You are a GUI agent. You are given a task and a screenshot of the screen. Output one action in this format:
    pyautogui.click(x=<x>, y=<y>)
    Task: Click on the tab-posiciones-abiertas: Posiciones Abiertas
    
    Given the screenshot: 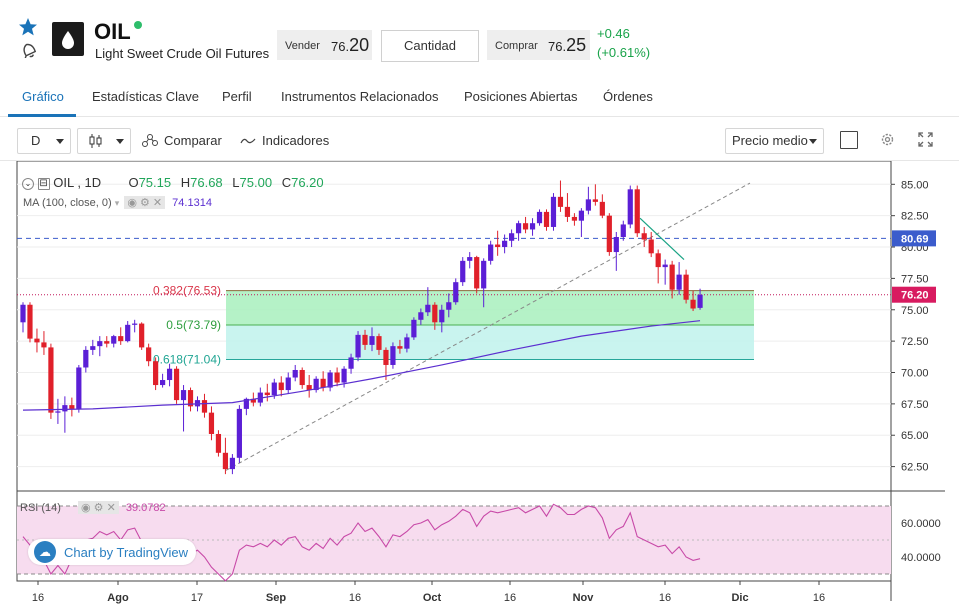 What is the action you would take?
    pyautogui.click(x=521, y=96)
    